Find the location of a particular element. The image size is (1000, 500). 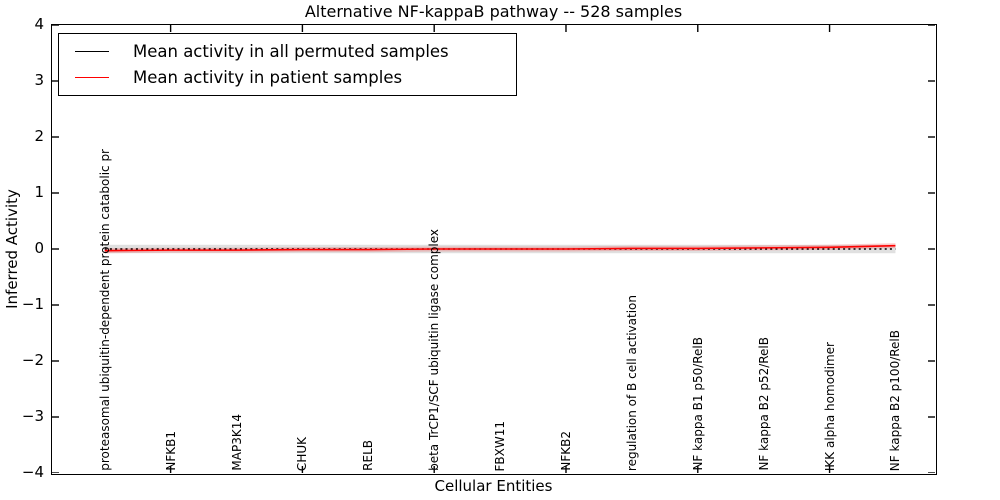

x-category-label: NFKB1 is located at coordinates (170, 451).